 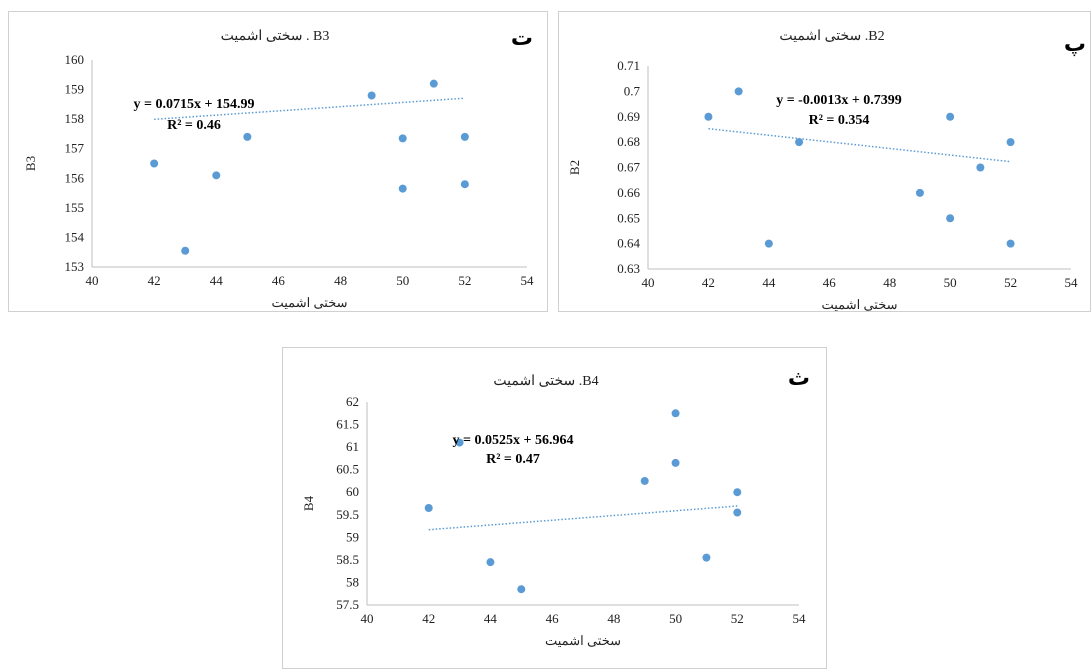 What do you see at coordinates (798, 378) in the screenshot?
I see `panel-letter: ث` at bounding box center [798, 378].